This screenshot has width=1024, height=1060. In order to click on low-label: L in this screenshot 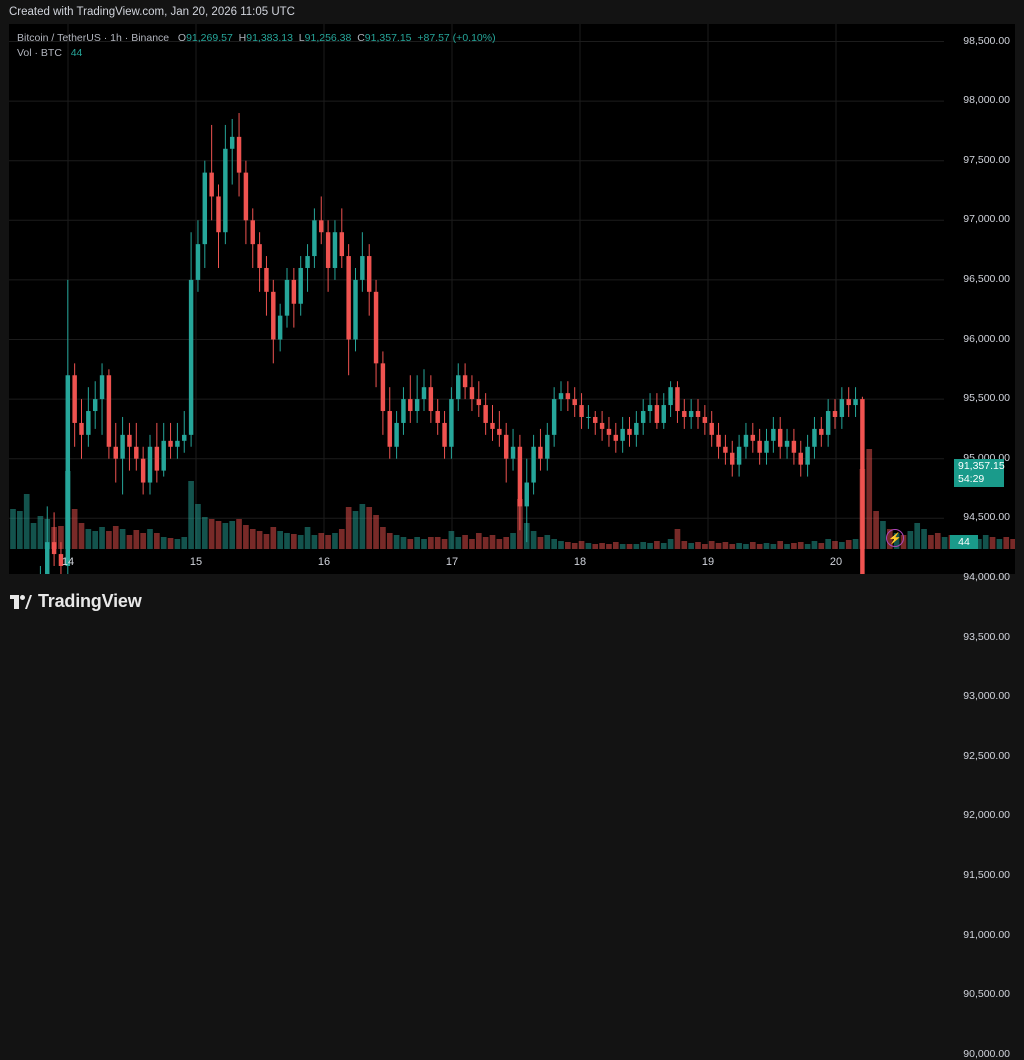, I will do `click(301, 38)`.